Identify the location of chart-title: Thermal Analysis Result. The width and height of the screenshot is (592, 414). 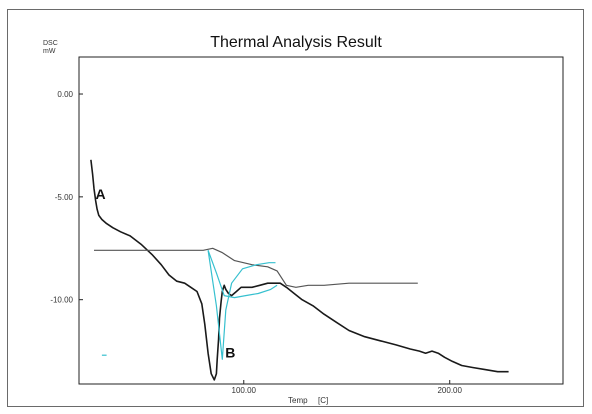
(296, 42).